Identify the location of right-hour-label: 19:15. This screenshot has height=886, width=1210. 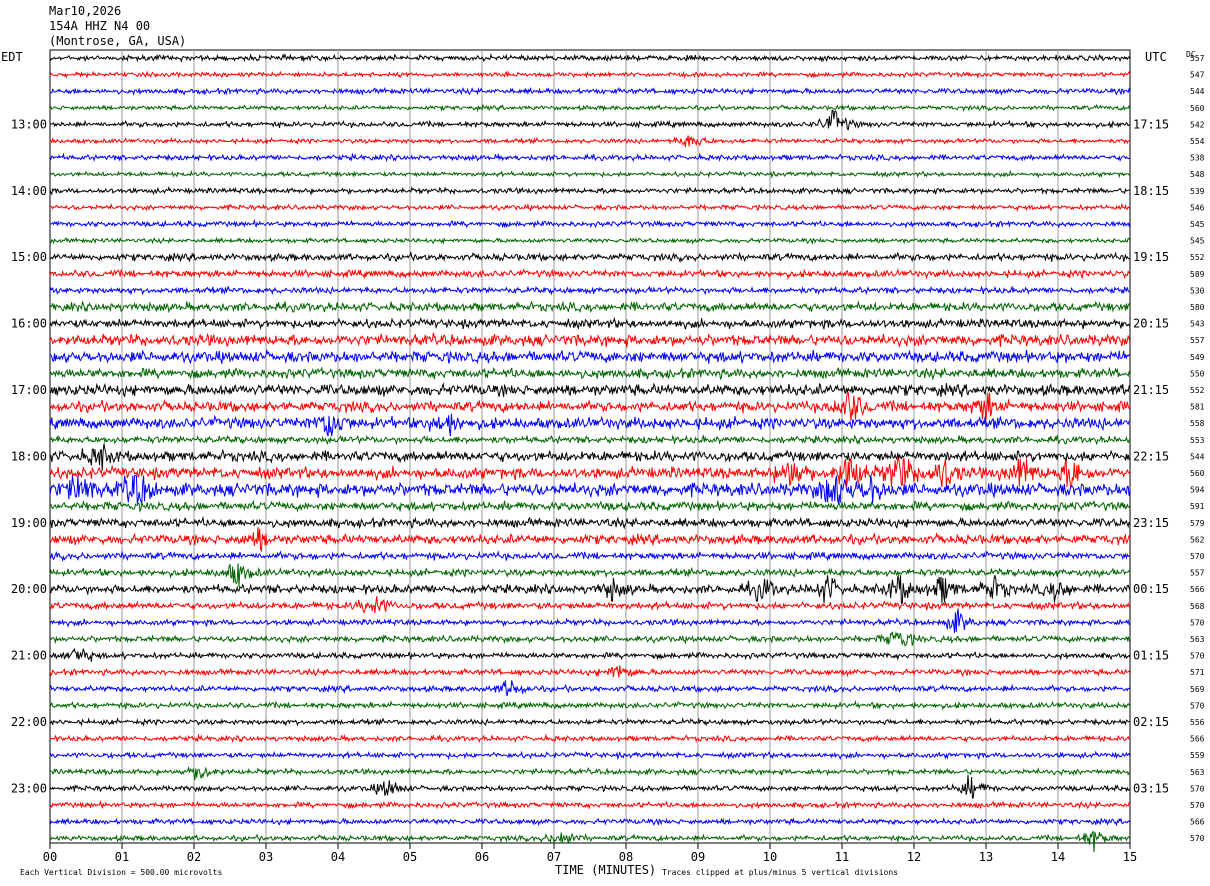
(1151, 257).